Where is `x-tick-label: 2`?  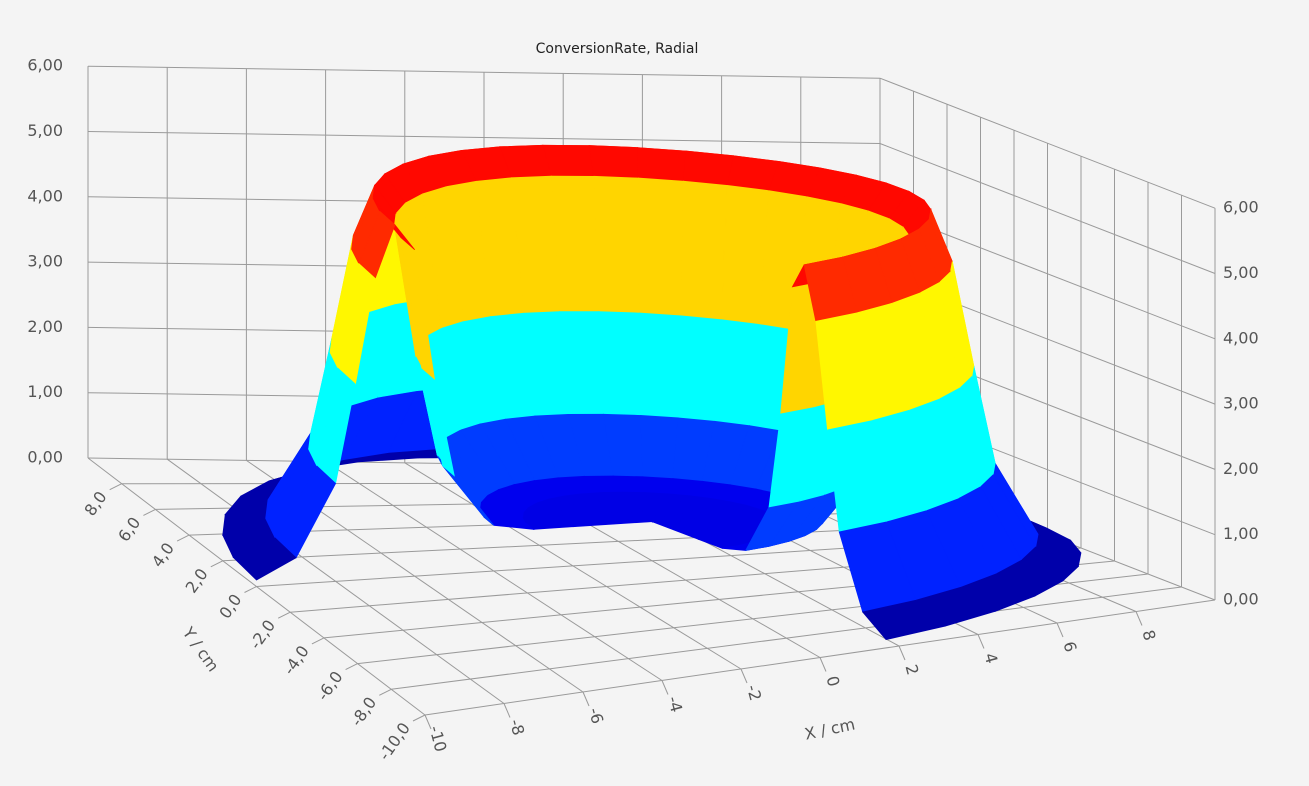 x-tick-label: 2 is located at coordinates (911, 669).